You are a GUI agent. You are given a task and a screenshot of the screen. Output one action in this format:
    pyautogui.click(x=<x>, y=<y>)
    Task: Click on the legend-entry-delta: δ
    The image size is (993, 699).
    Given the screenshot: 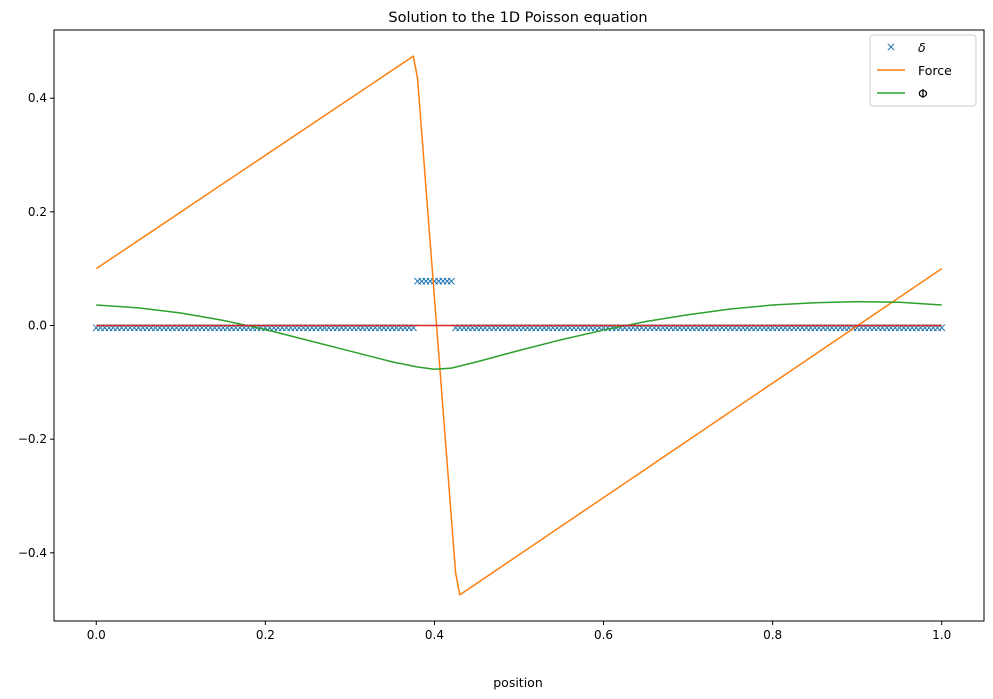 What is the action you would take?
    pyautogui.click(x=906, y=47)
    